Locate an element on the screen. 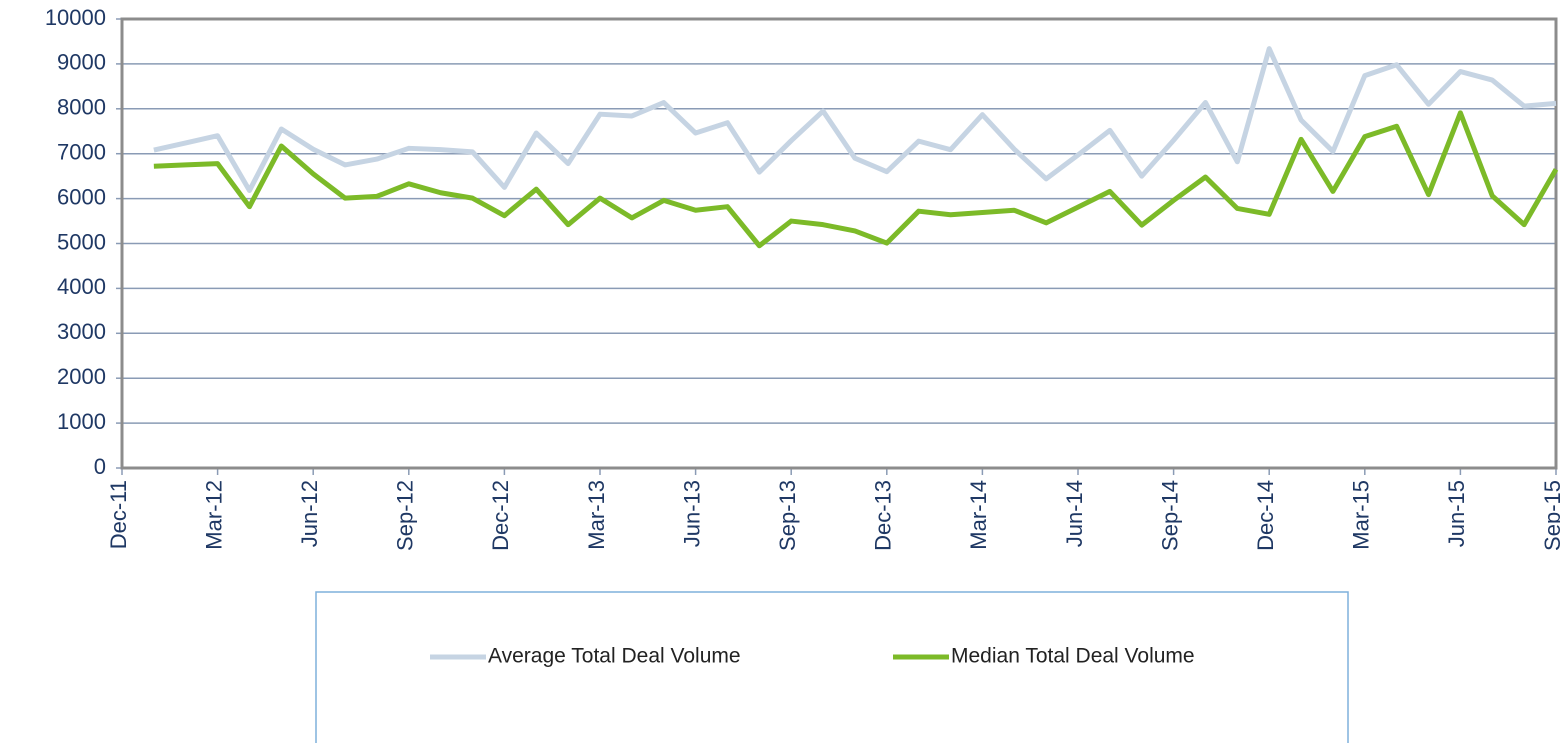 The height and width of the screenshot is (743, 1560). x-tick-label: Mar-13 is located at coordinates (596, 515).